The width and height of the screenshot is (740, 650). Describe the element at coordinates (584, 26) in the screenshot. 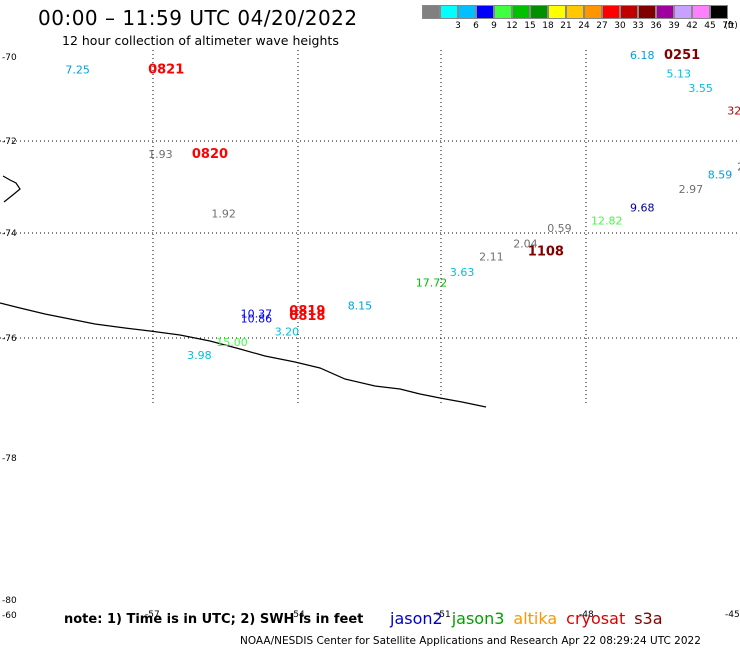

I see `scale-label: 24` at that location.